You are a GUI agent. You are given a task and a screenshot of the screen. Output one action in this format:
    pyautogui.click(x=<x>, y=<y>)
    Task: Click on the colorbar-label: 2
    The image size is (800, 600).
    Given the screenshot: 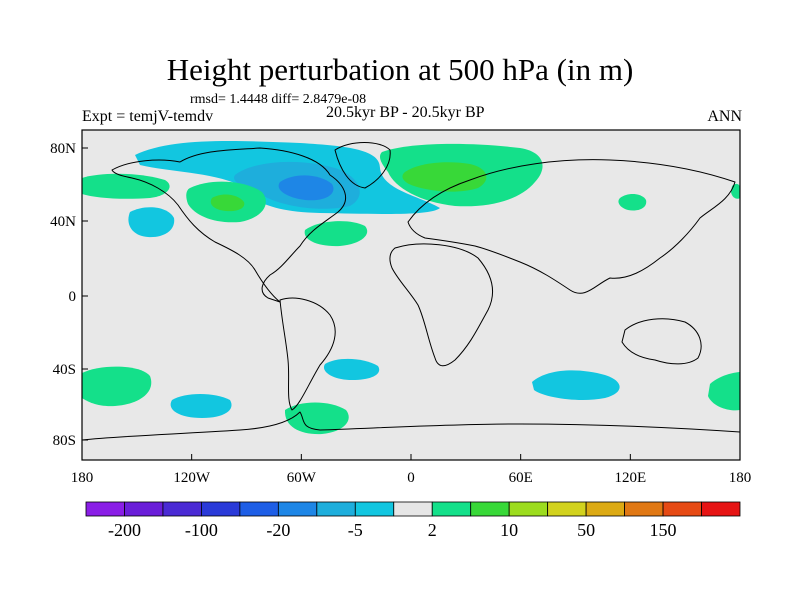 What is the action you would take?
    pyautogui.click(x=432, y=530)
    